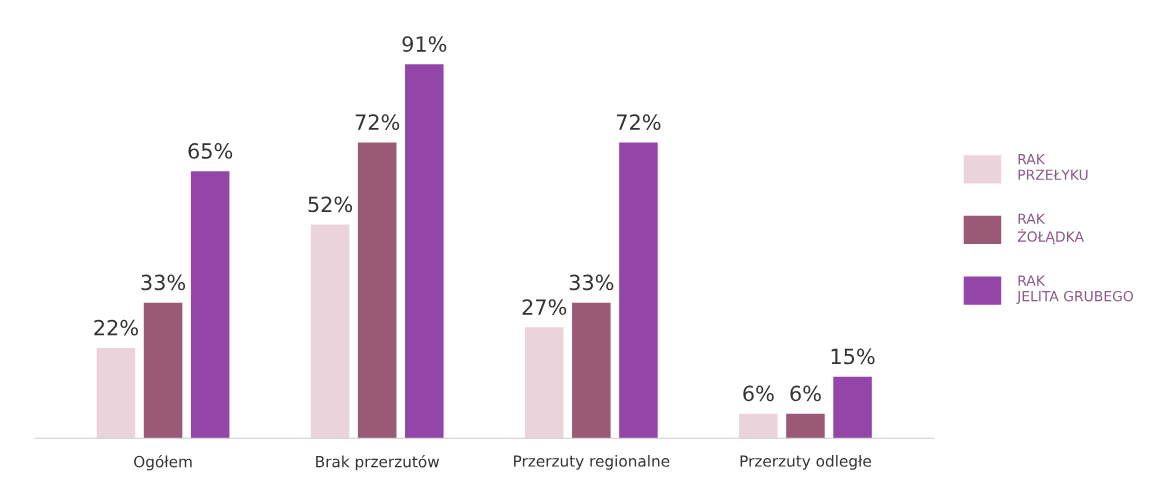 The image size is (1153, 487). Describe the element at coordinates (210, 151) in the screenshot. I see `data-label: 65%` at that location.